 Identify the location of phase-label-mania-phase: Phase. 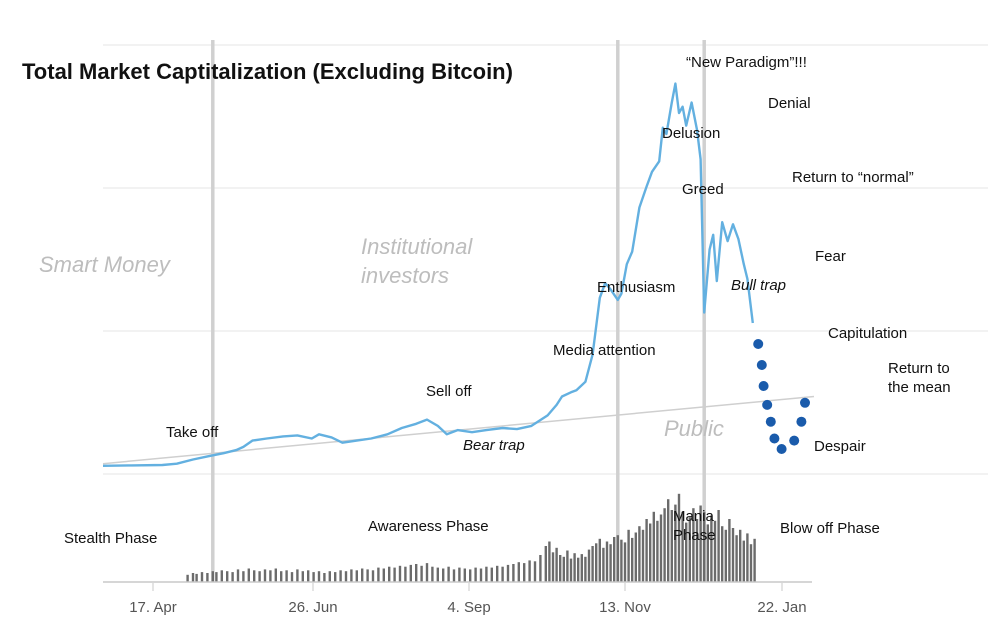
(694, 535).